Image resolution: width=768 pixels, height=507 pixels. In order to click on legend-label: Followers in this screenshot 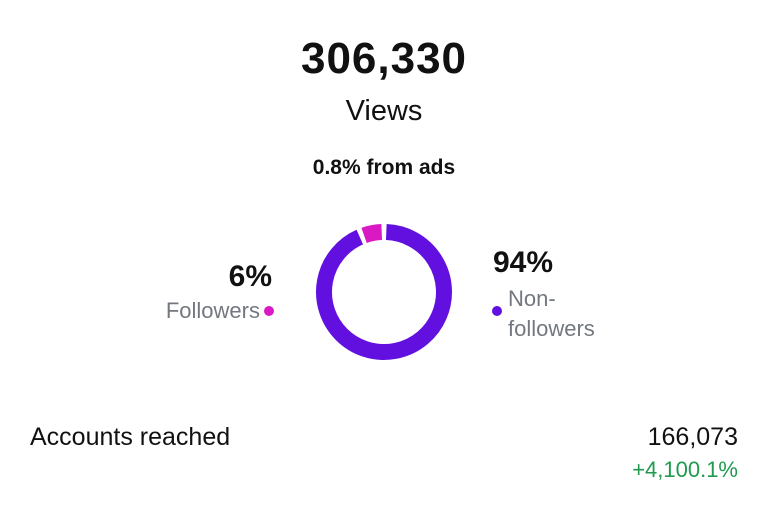, I will do `click(212, 310)`.